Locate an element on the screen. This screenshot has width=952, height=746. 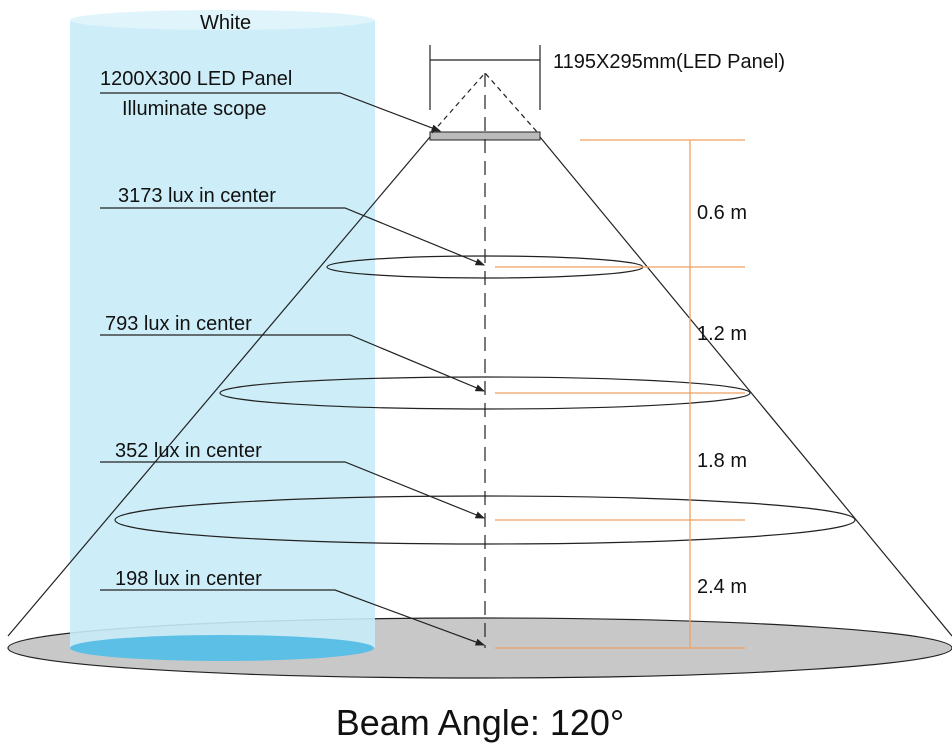
lux-label: 3173 lux in center is located at coordinates (197, 196).